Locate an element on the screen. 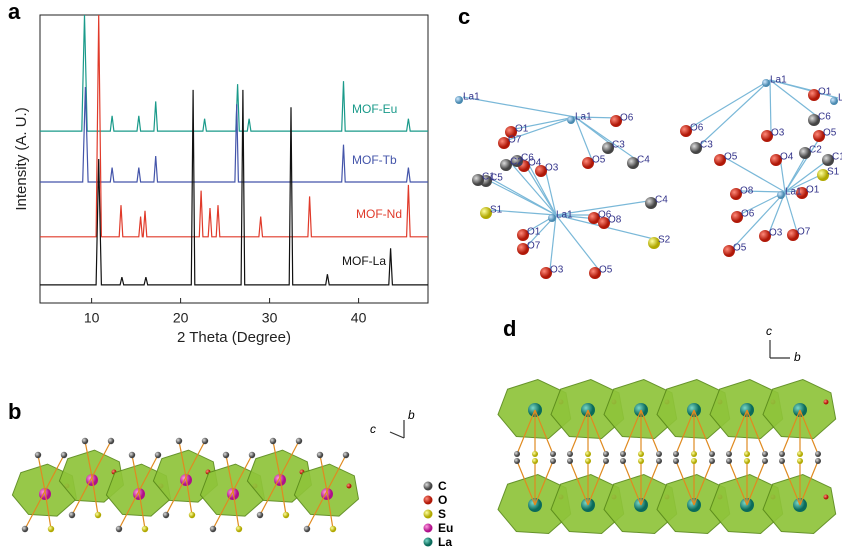  x-tick-label: 20 is located at coordinates (181, 318).